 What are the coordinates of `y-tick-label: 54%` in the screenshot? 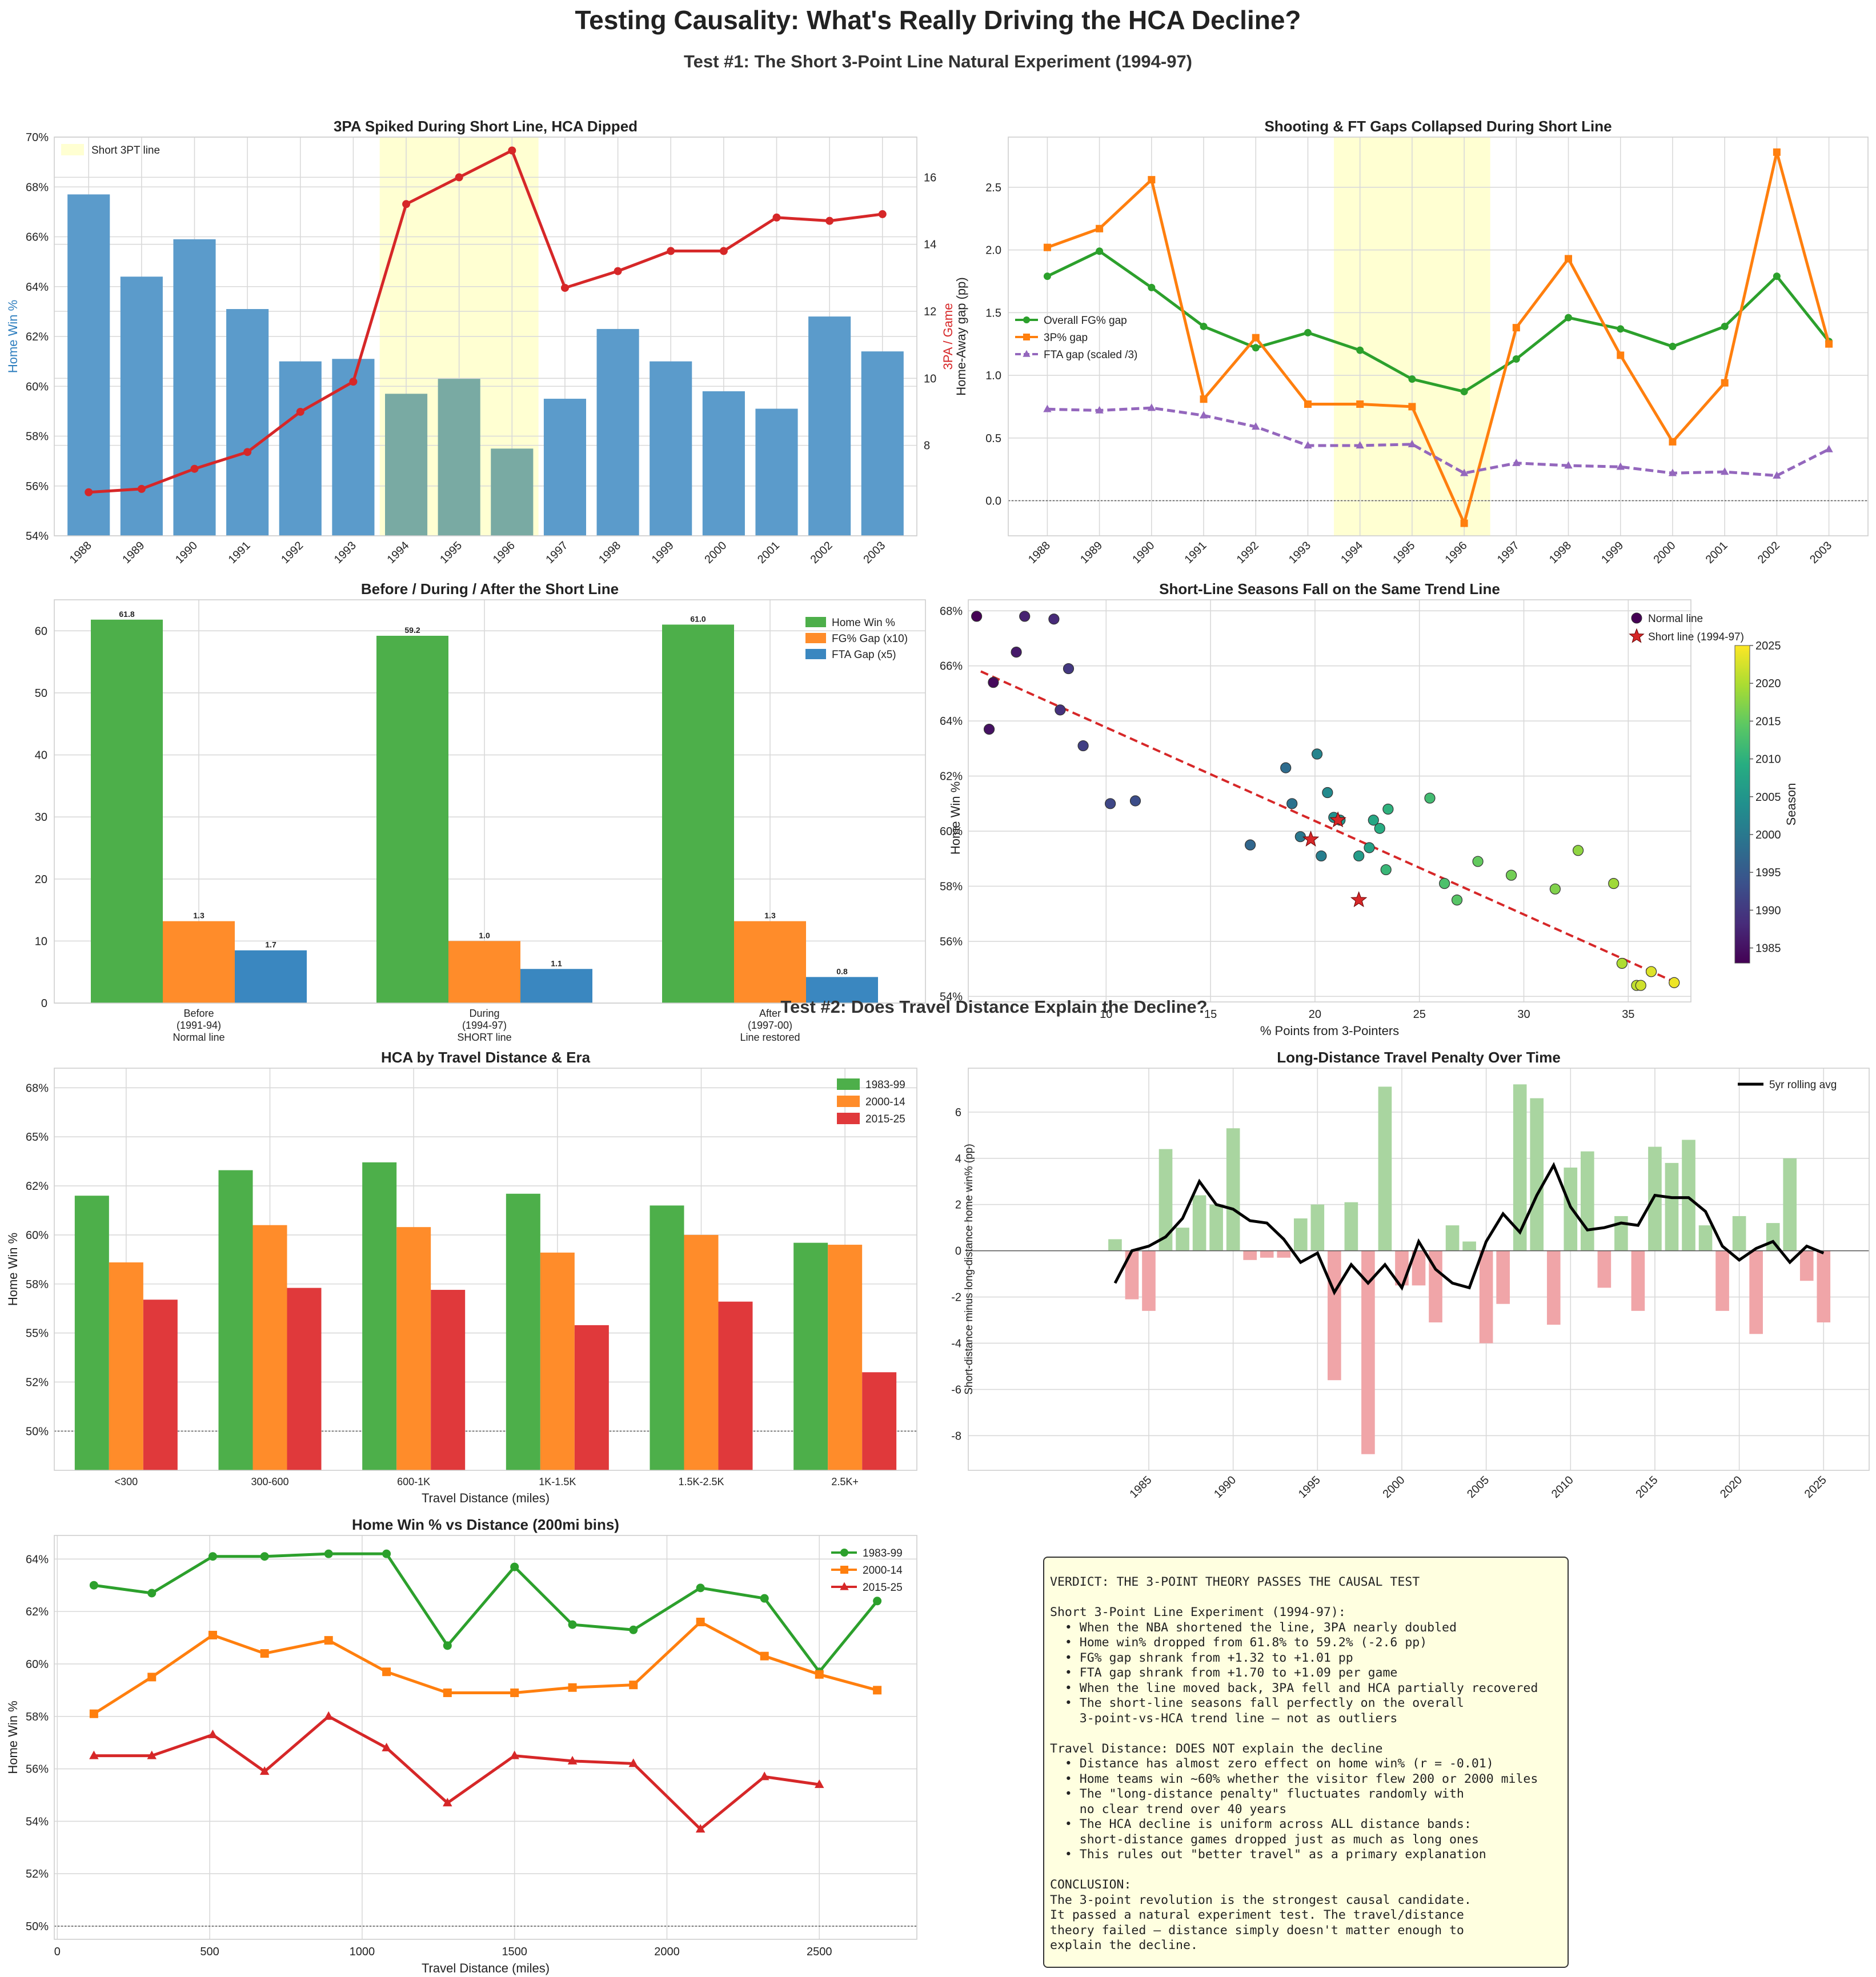 It's located at (951, 996).